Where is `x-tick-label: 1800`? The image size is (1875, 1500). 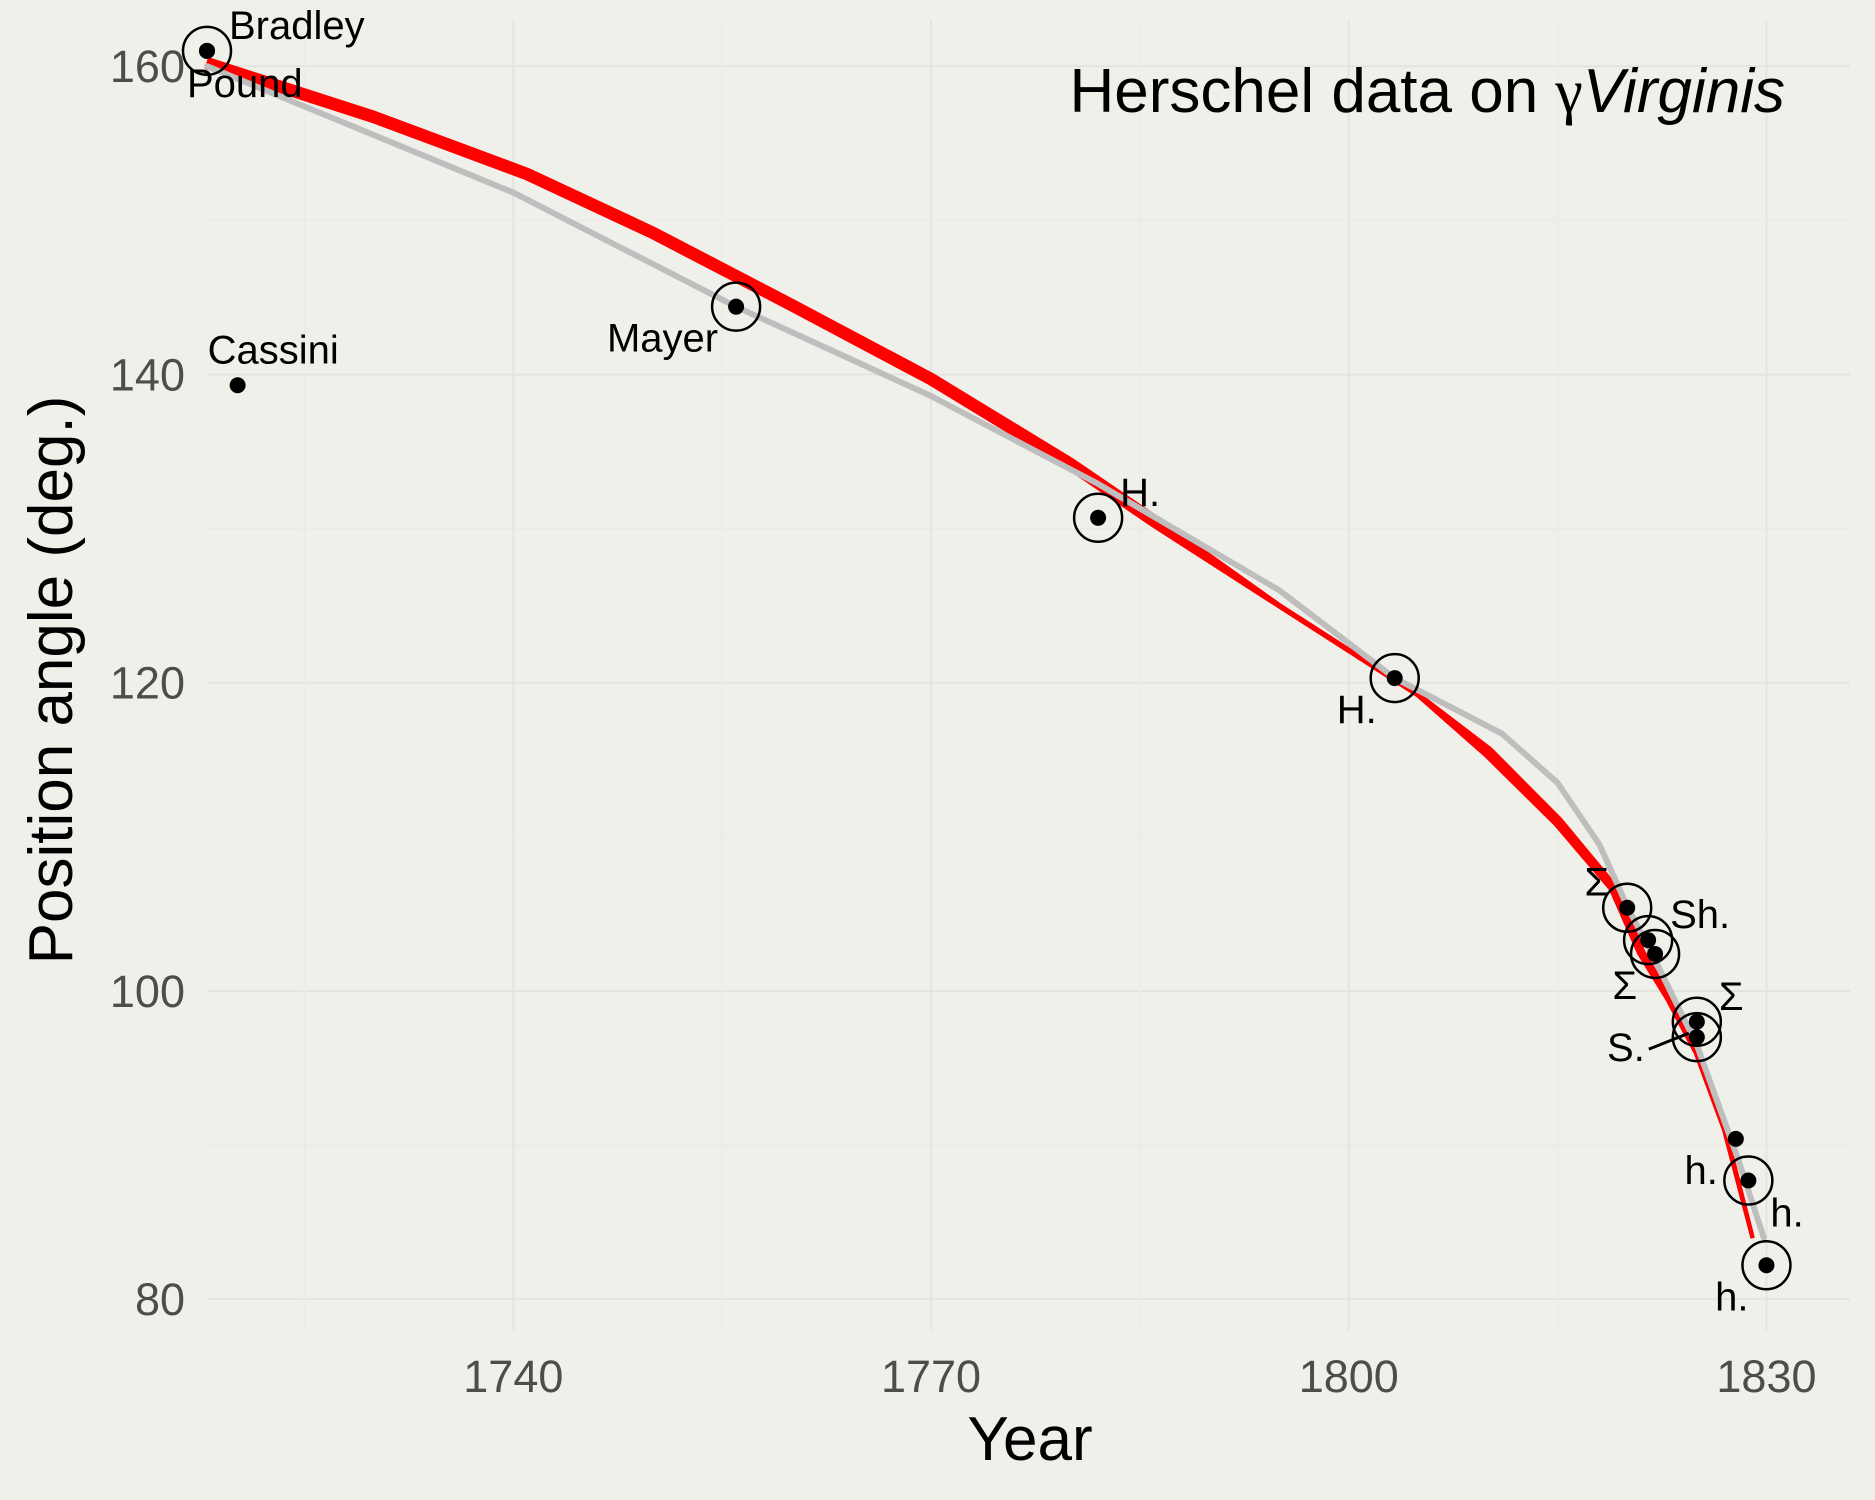 x-tick-label: 1800 is located at coordinates (1349, 1376).